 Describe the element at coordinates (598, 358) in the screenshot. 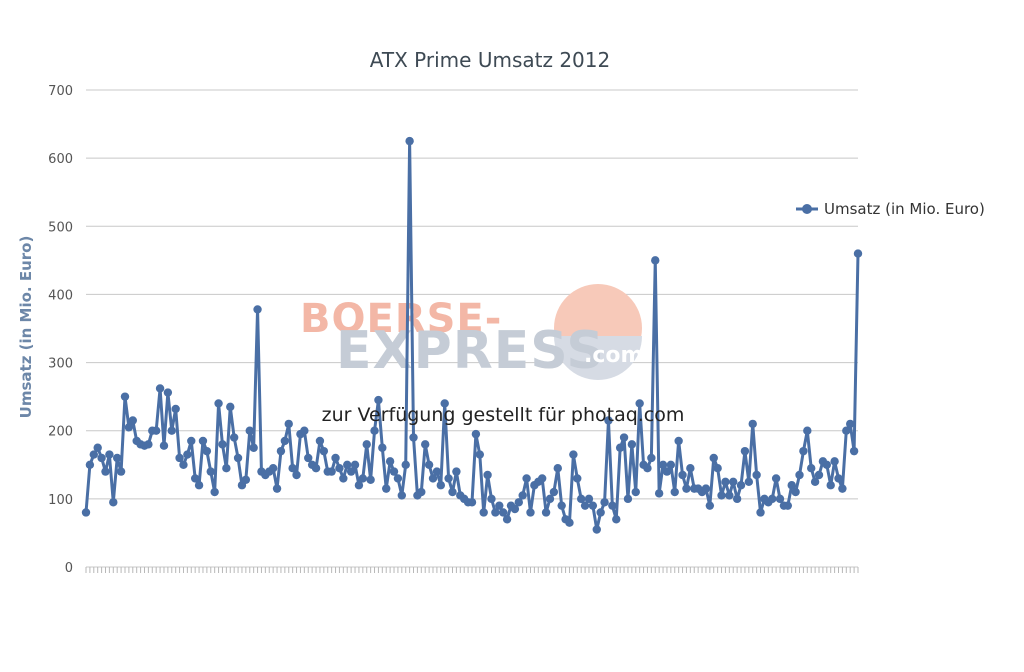

I see `watermark-circle-lower` at that location.